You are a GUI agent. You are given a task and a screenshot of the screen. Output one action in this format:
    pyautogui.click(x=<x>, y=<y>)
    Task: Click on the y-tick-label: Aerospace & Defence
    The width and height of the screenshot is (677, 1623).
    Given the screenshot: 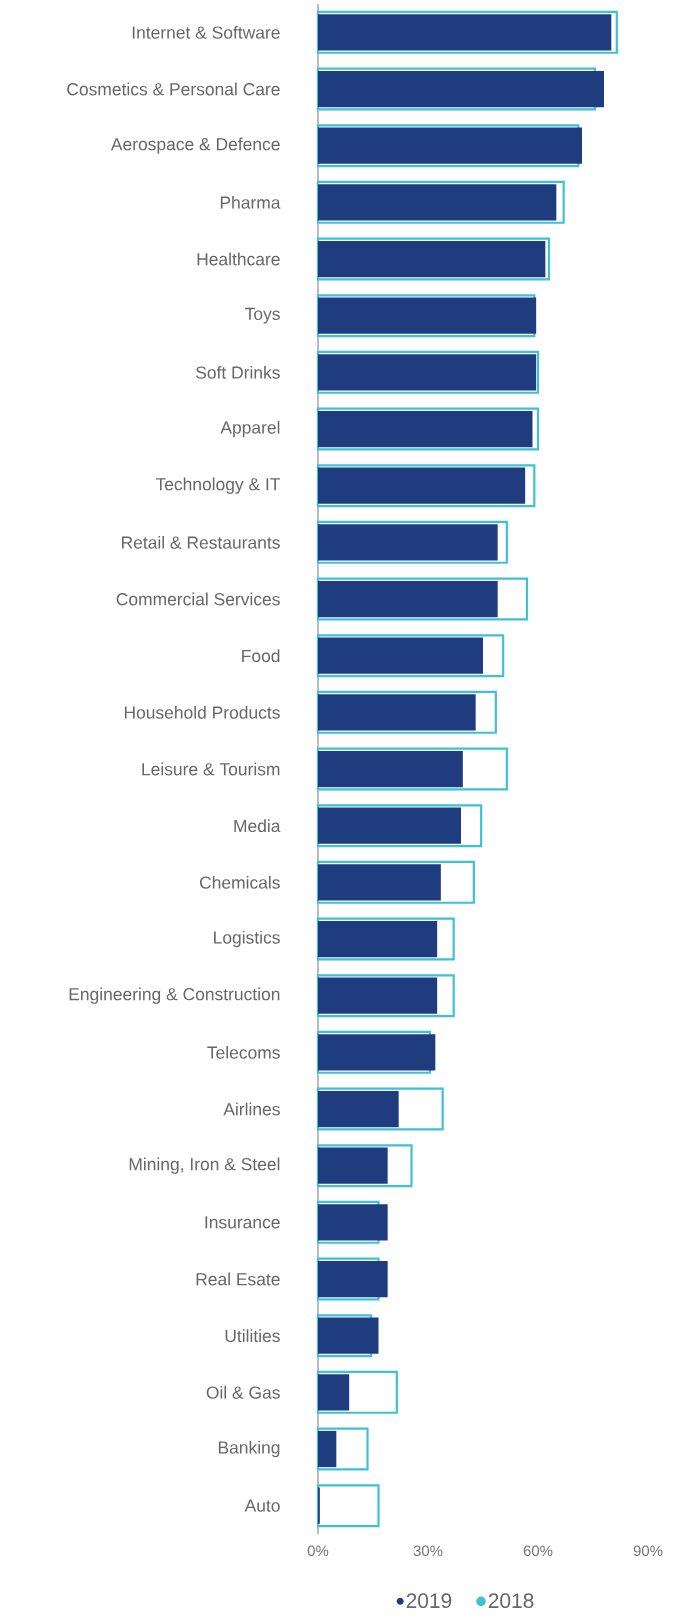 What is the action you would take?
    pyautogui.click(x=195, y=145)
    